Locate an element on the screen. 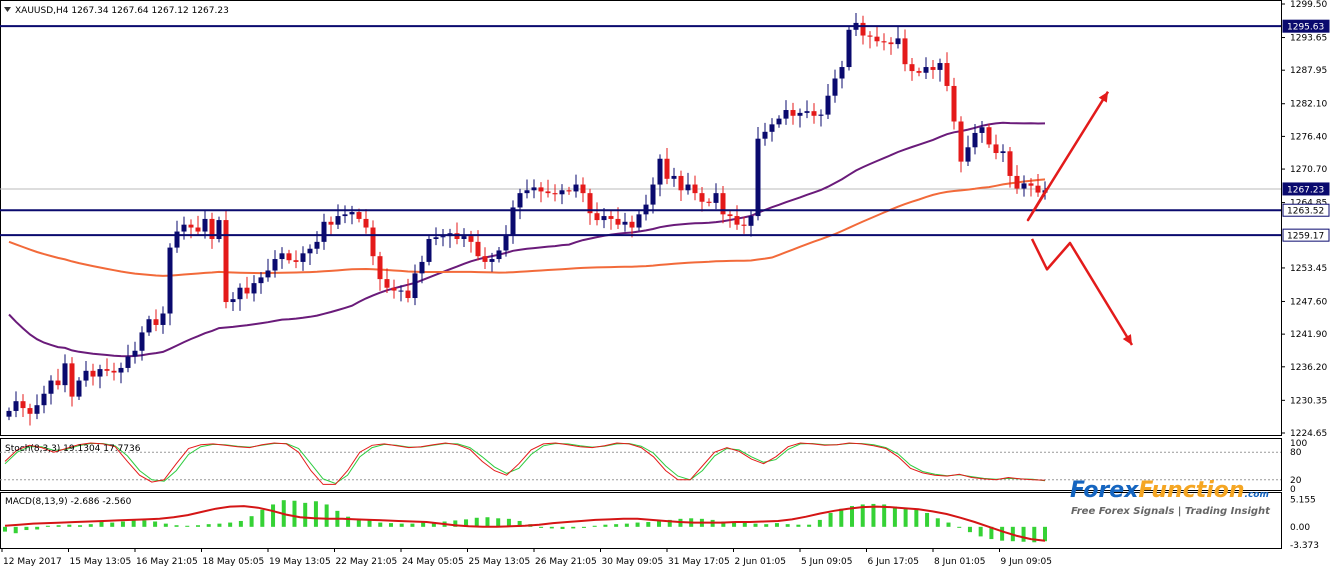 The height and width of the screenshot is (573, 1332). stoch-main-line is located at coordinates (525, 463).